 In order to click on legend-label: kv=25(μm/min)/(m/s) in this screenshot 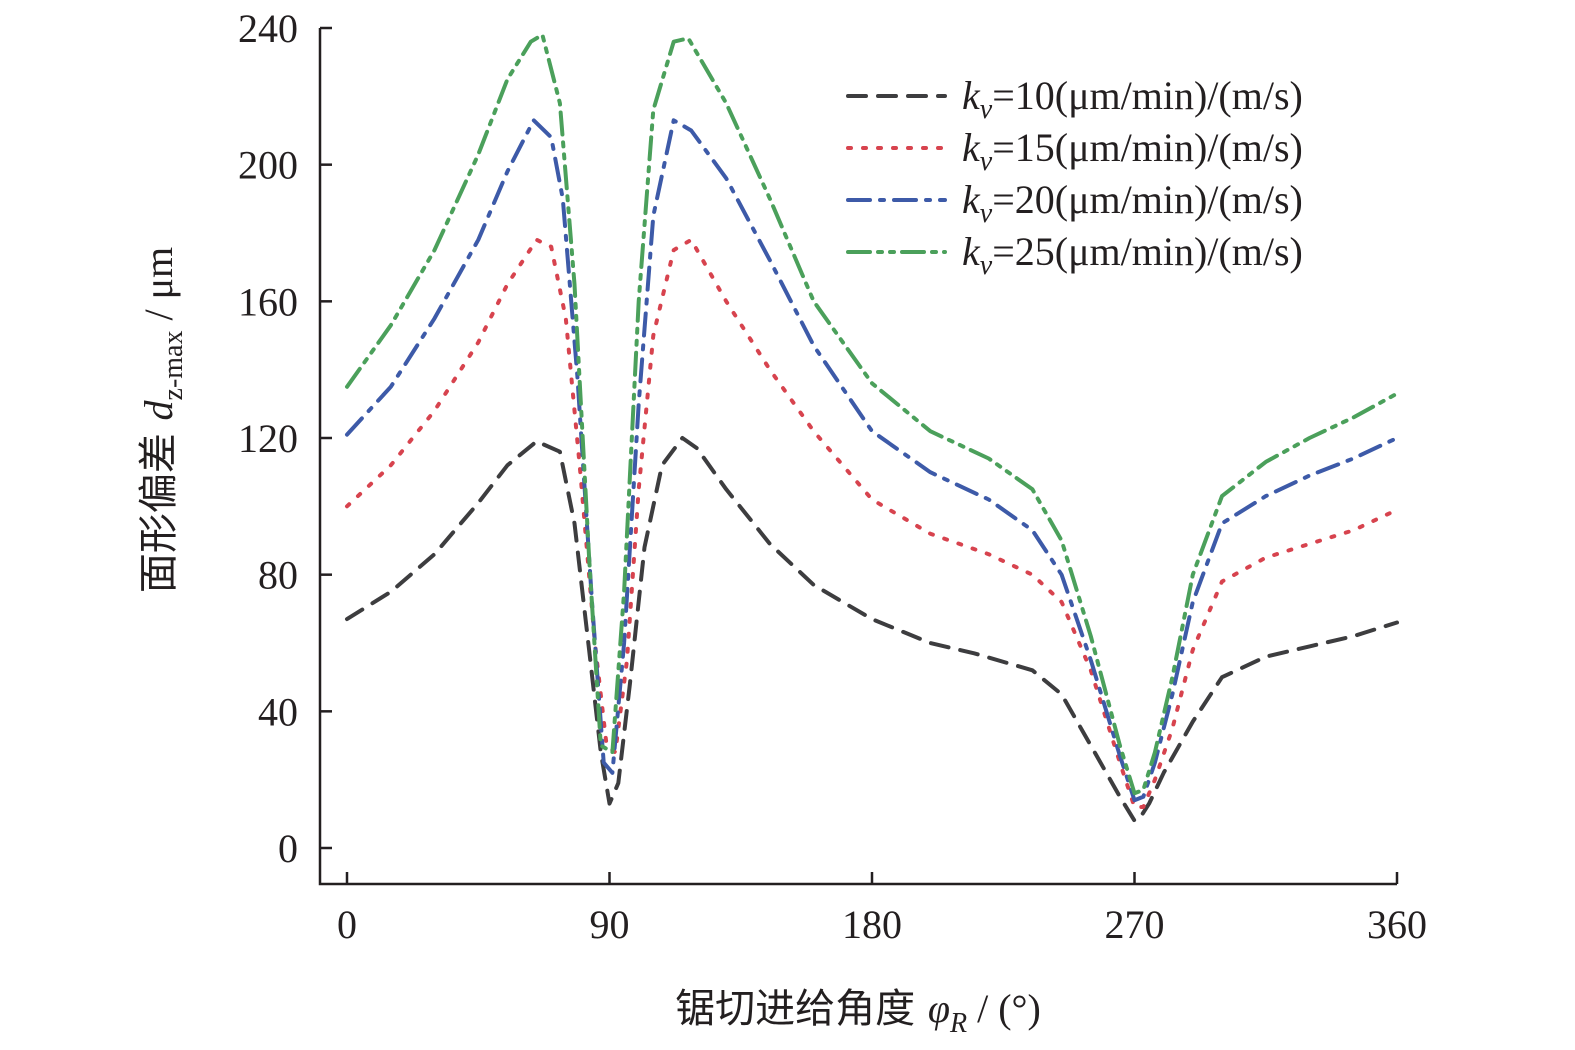, I will do `click(1132, 255)`.